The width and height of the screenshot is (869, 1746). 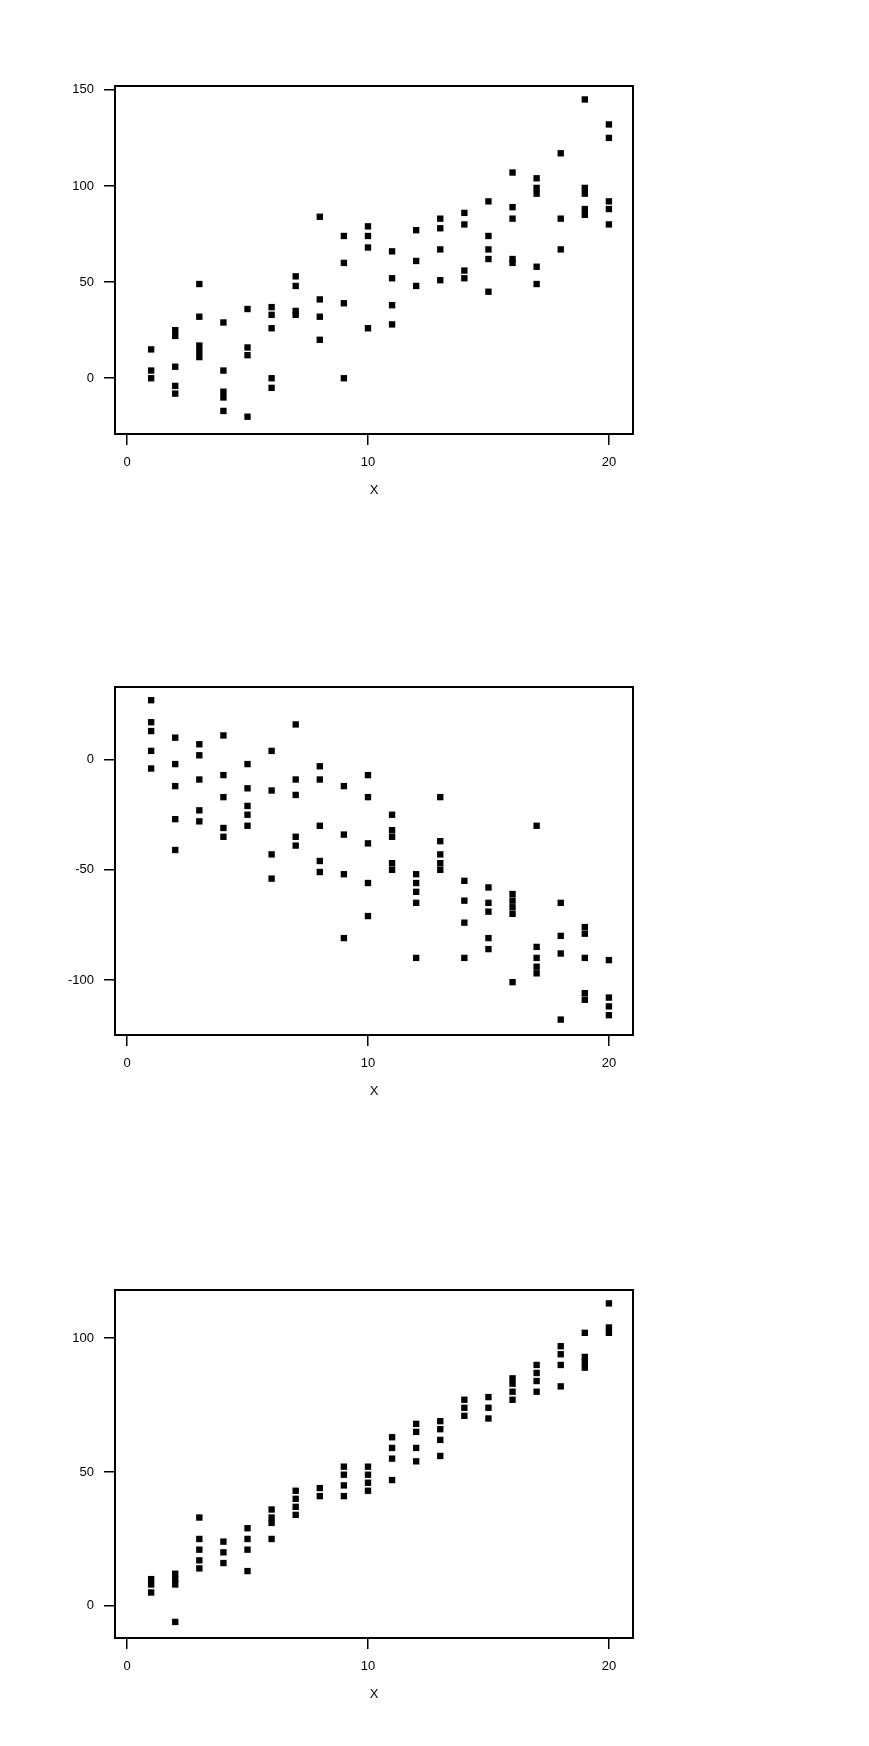 What do you see at coordinates (80, 979) in the screenshot?
I see `y-tick-label: -100` at bounding box center [80, 979].